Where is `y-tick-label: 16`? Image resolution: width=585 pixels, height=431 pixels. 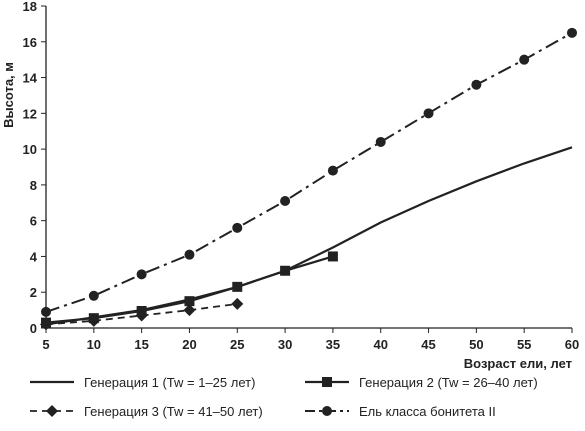
y-tick-label: 16 is located at coordinates (30, 42).